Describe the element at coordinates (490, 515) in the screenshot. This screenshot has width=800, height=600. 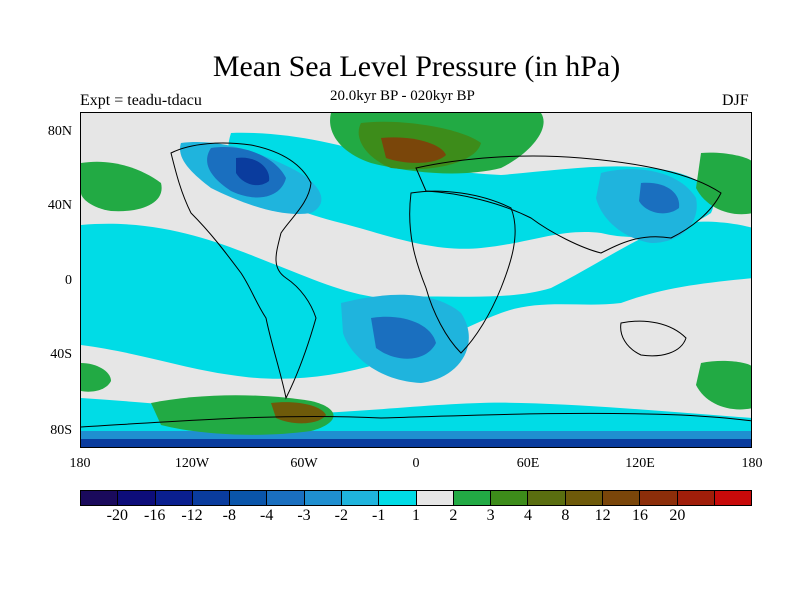
I see `colorbar-label: 3` at that location.